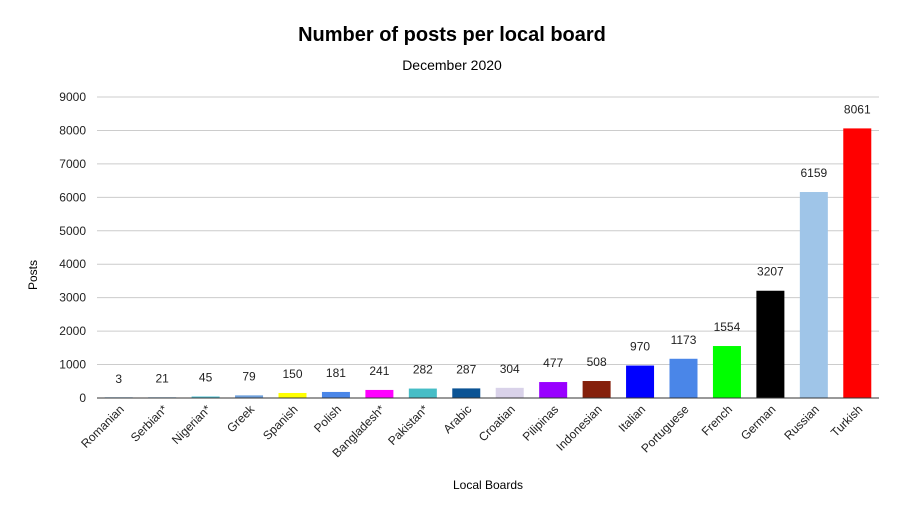 This screenshot has height=518, width=904. I want to click on x-tick-label: Romanian, so click(102, 426).